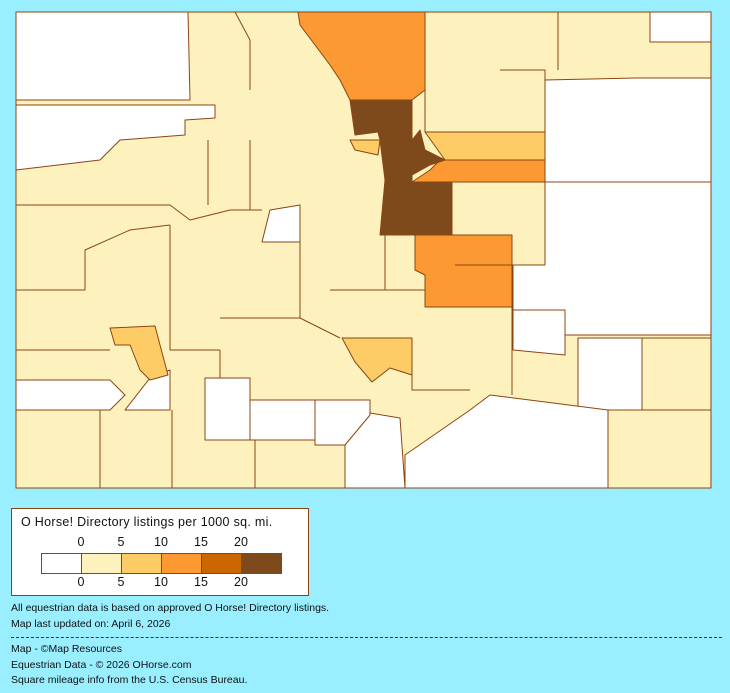 The height and width of the screenshot is (693, 730). Describe the element at coordinates (365, 147) in the screenshot. I see `county-gilpin` at that location.